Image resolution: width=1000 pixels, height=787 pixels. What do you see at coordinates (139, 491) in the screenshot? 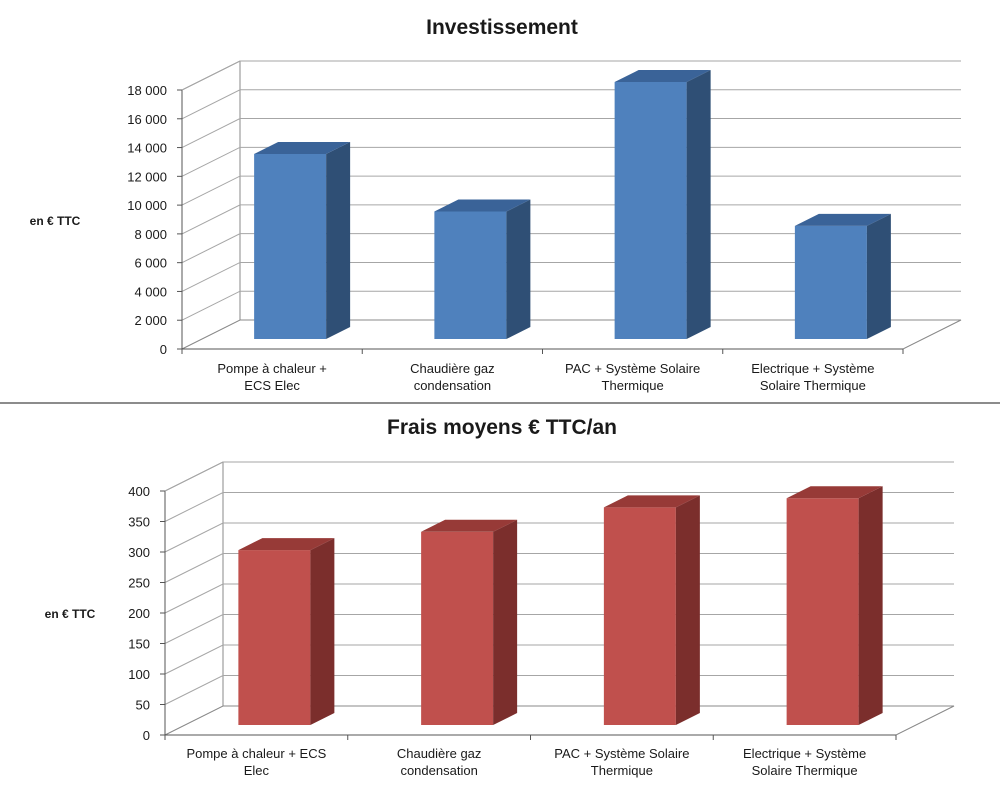
I see `y-tick-label: 400` at bounding box center [139, 491].